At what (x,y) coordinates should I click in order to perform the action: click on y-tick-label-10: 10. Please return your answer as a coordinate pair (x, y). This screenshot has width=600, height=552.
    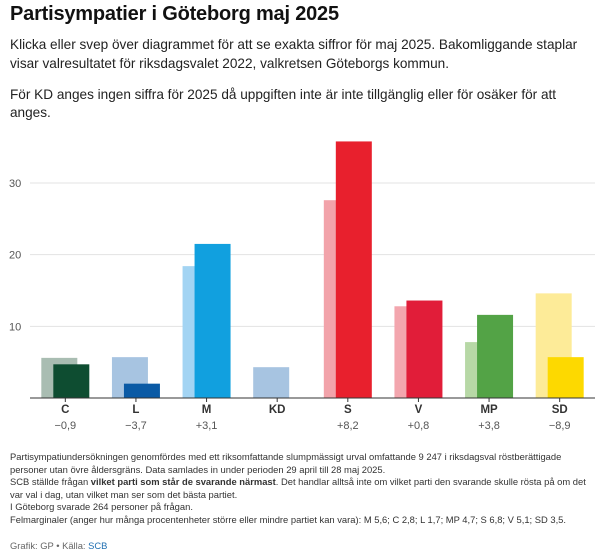
    Looking at the image, I should click on (15, 327).